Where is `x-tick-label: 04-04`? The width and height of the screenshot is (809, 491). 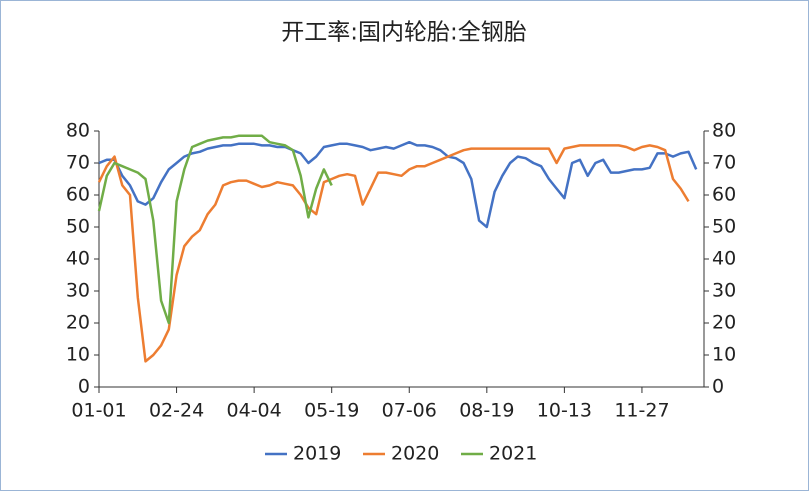
x-tick-label: 04-04 is located at coordinates (254, 411).